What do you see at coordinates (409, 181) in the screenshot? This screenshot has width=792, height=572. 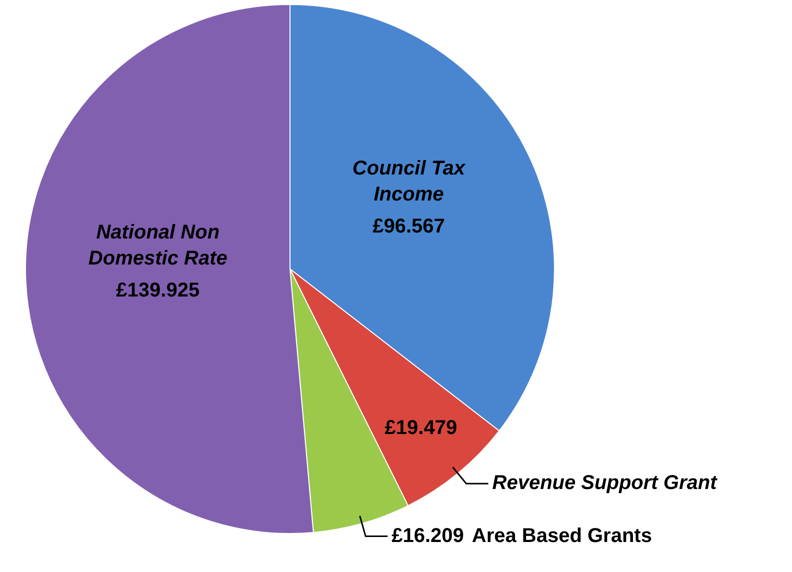 I see `slice-label: Council Tax Income` at bounding box center [409, 181].